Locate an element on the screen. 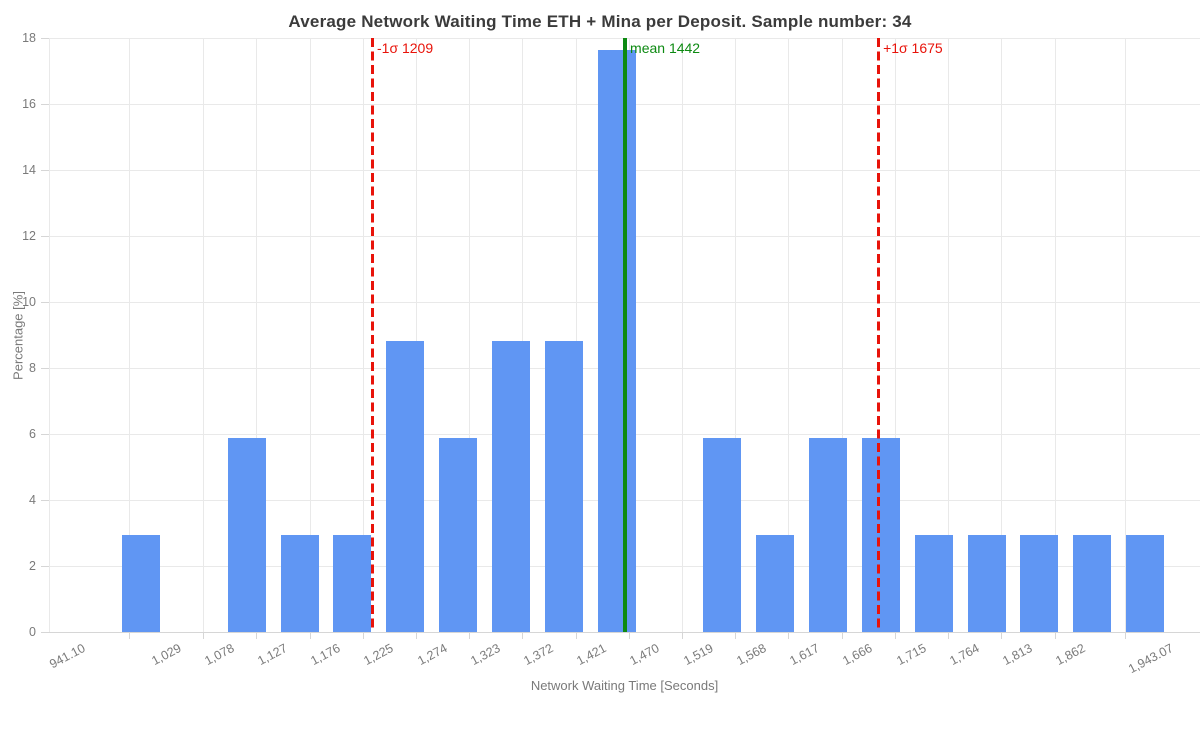 The image size is (1200, 747). ref-line-label-mean: mean 1442 is located at coordinates (665, 48).